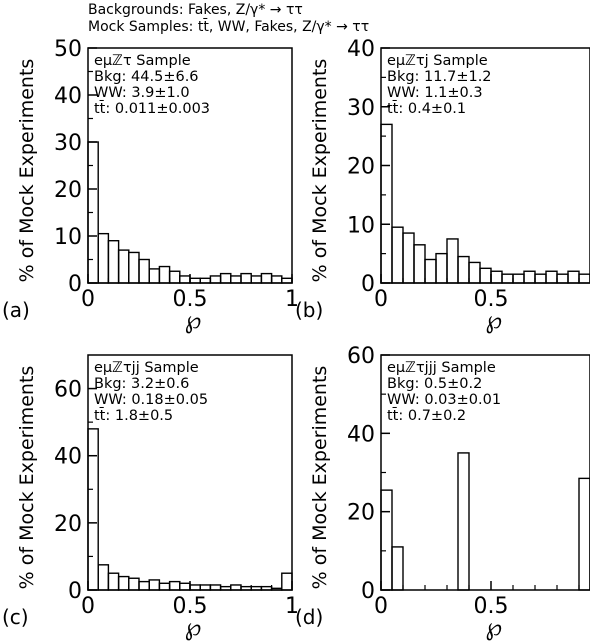 The width and height of the screenshot is (590, 643). What do you see at coordinates (141, 384) in the screenshot?
I see `annotation-line: Bkg: 3.2±0.6` at bounding box center [141, 384].